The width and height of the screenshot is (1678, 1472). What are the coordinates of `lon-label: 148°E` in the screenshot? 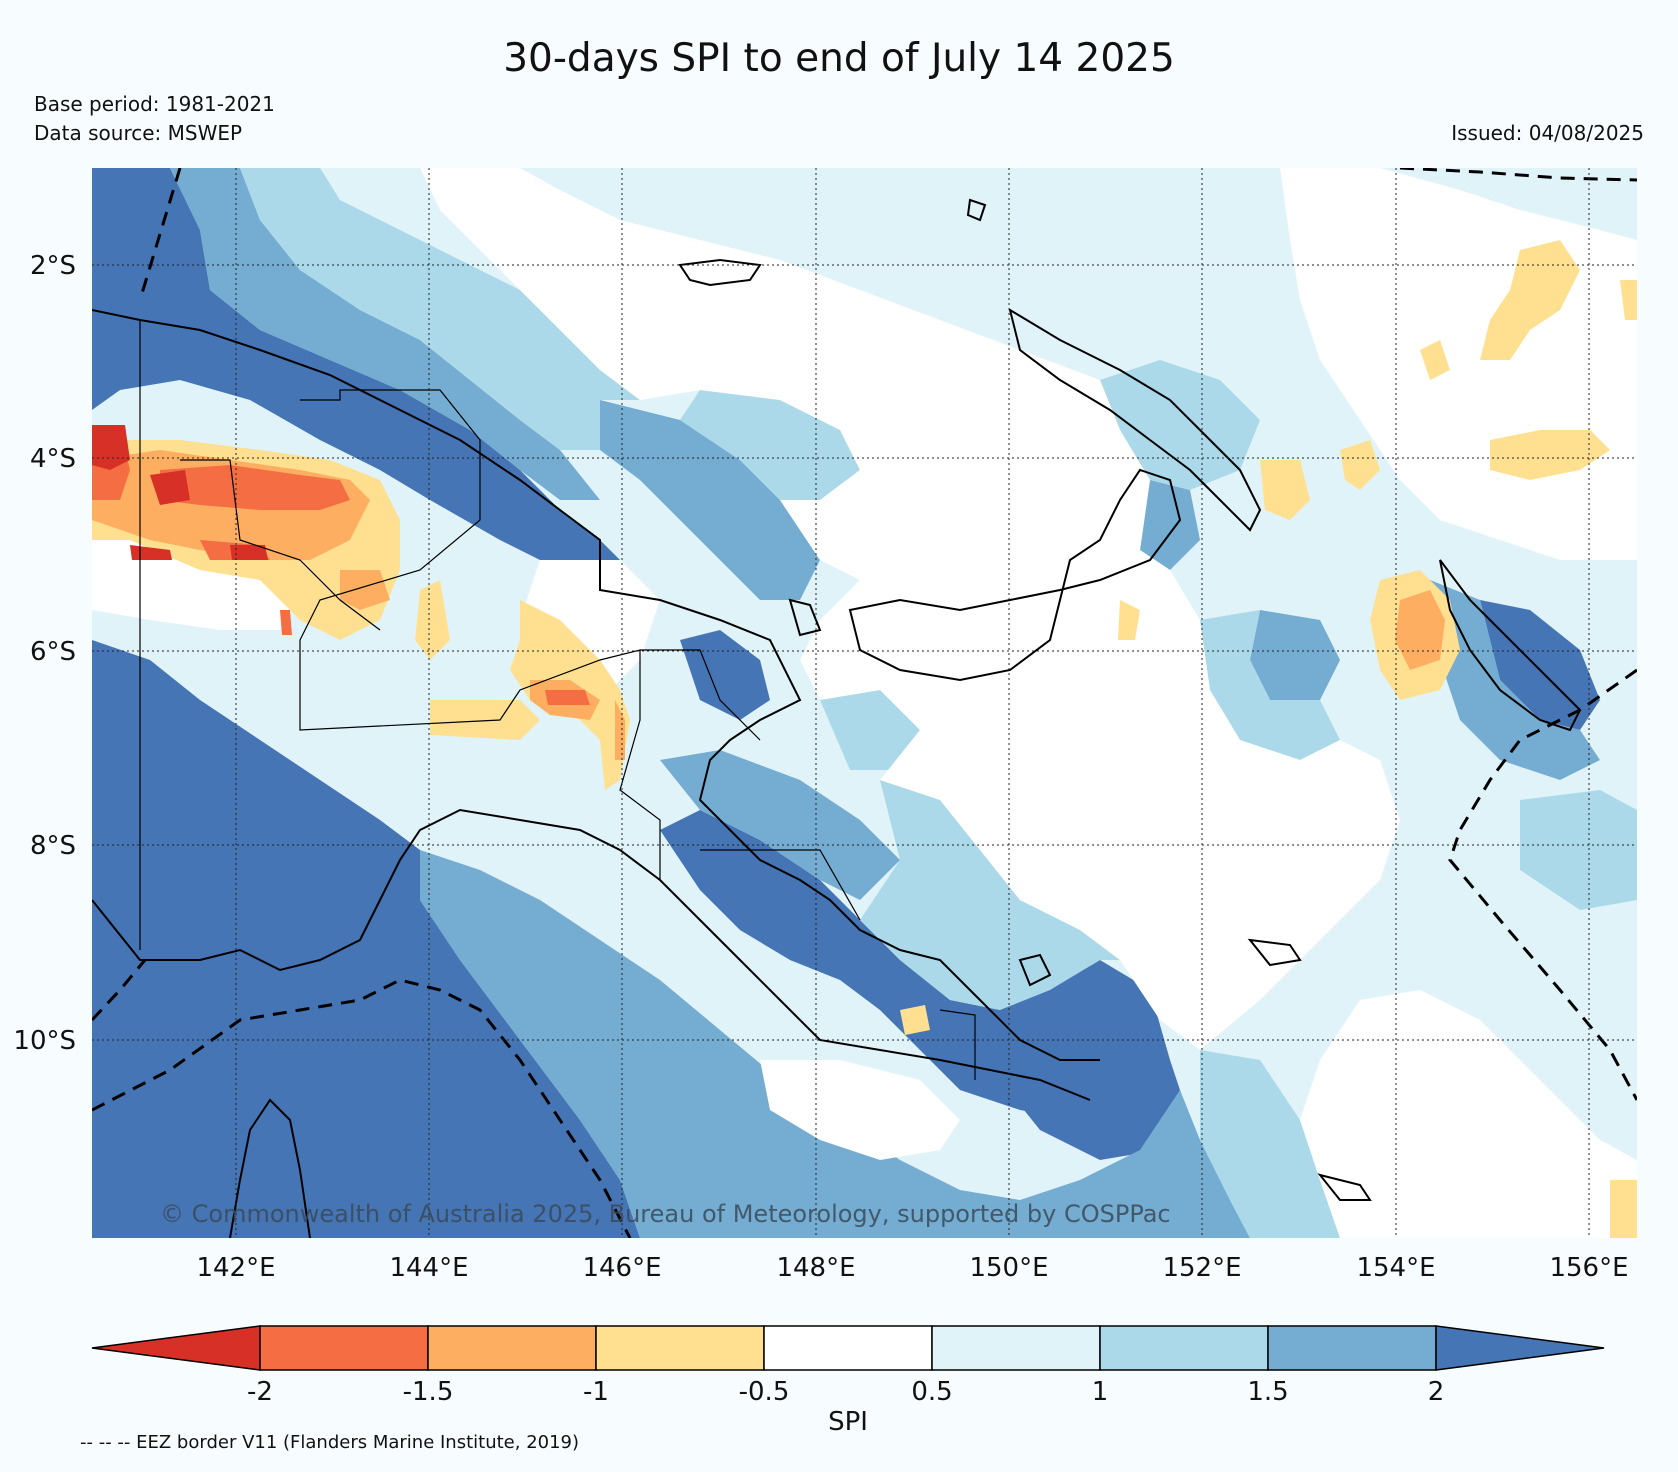 It's located at (815, 1268).